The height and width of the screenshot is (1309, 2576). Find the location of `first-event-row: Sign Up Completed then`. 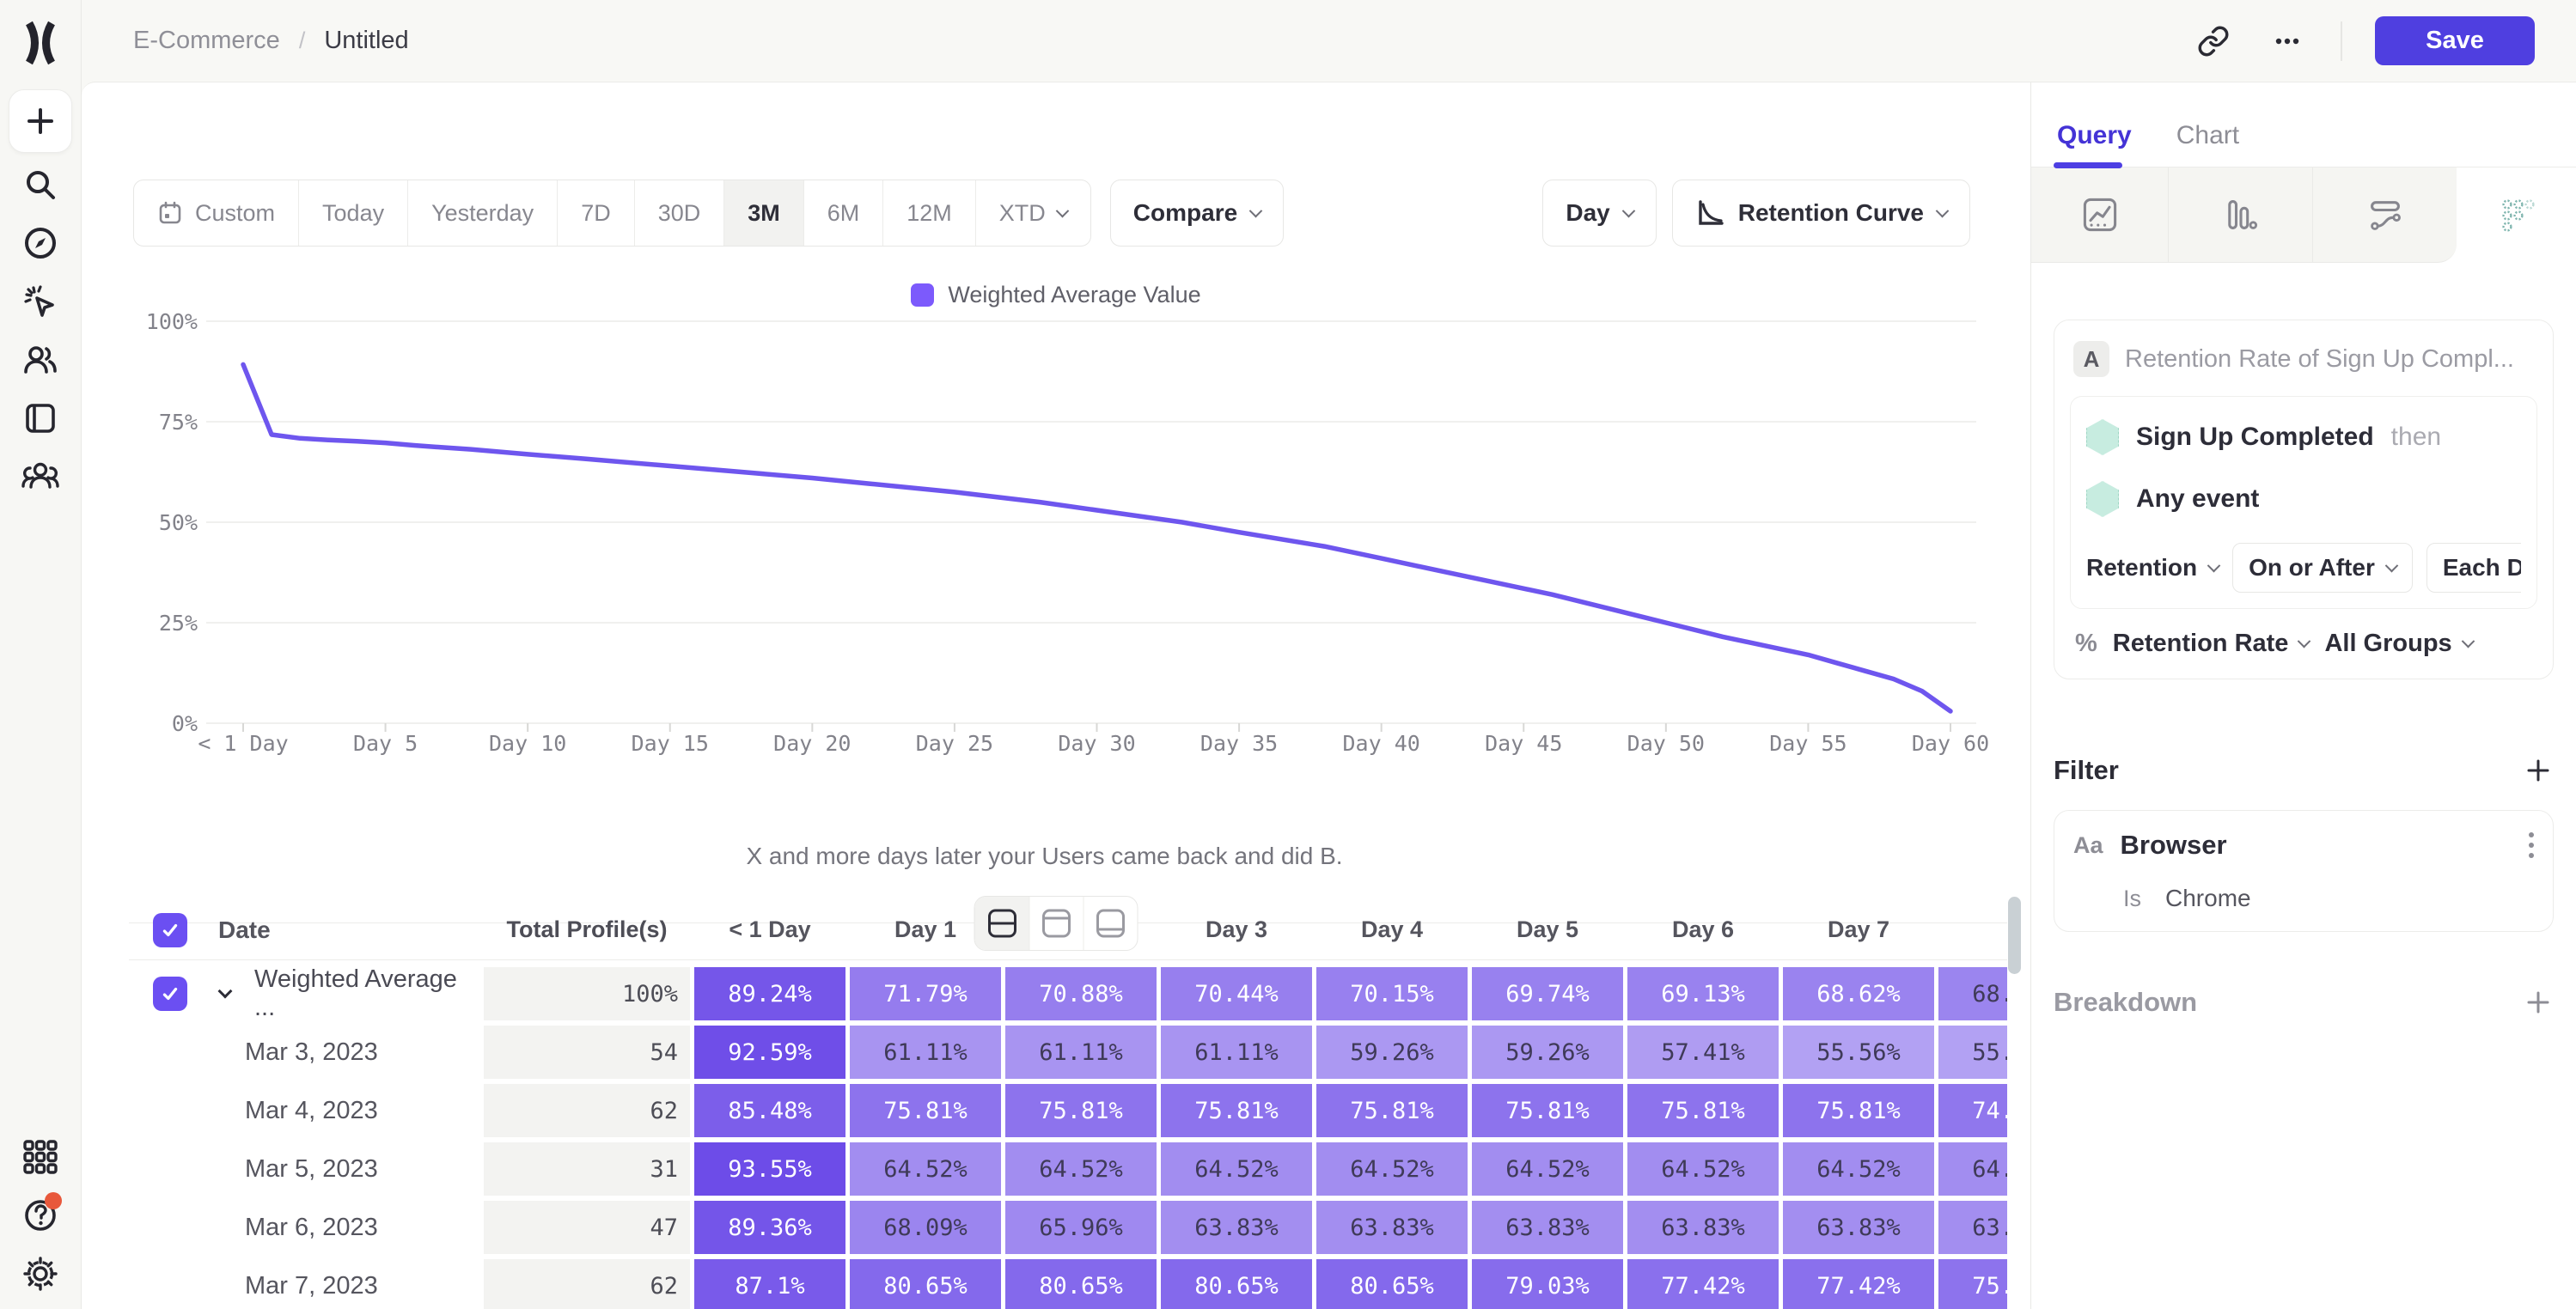

first-event-row: Sign Up Completed then is located at coordinates (2303, 437).